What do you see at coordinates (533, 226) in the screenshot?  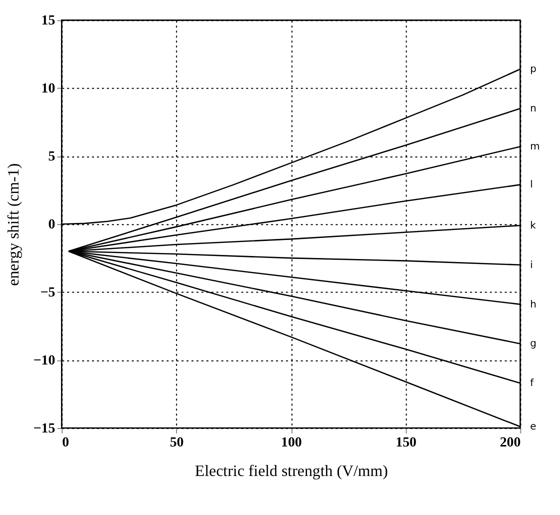 I see `series-label: k` at bounding box center [533, 226].